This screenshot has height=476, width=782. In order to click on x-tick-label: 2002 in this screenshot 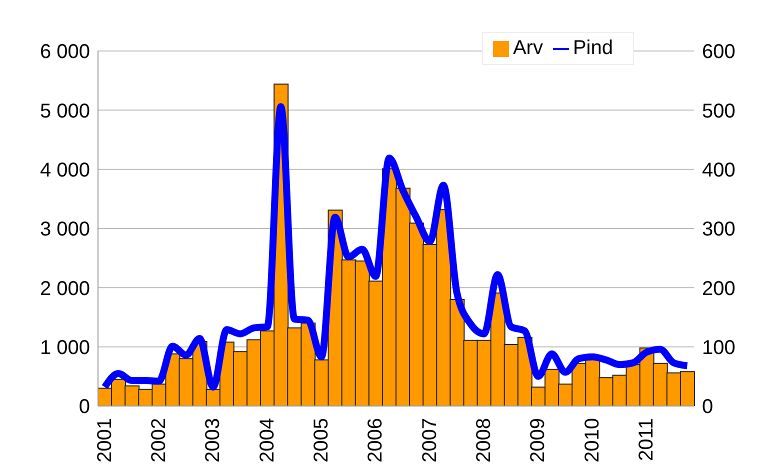, I will do `click(159, 440)`.